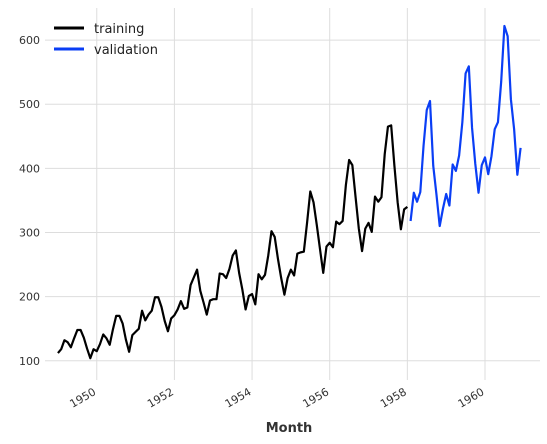 The width and height of the screenshot is (547, 444). What do you see at coordinates (29, 232) in the screenshot?
I see `y-tick-label: 300` at bounding box center [29, 232].